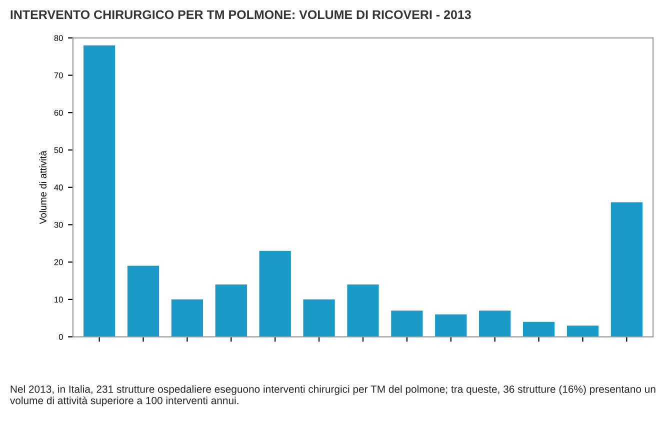 This screenshot has height=421, width=663. What do you see at coordinates (60, 337) in the screenshot?
I see `y-tick-label: 0` at bounding box center [60, 337].